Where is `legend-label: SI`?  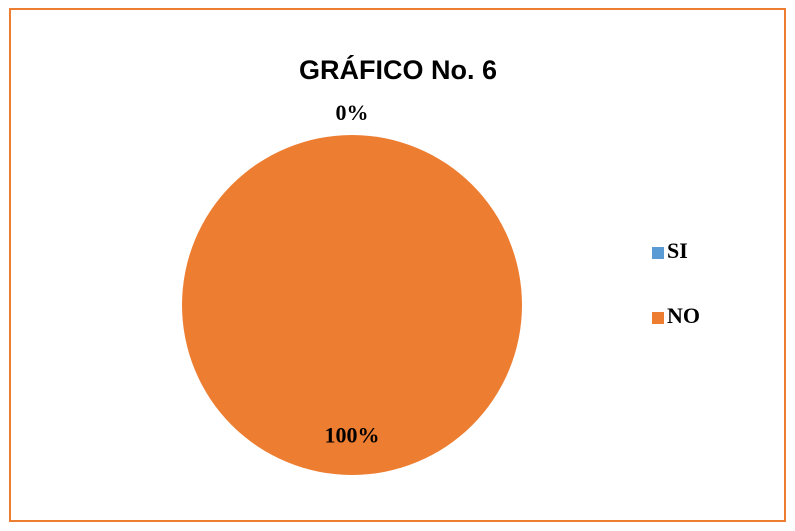
legend-label: SI is located at coordinates (677, 250).